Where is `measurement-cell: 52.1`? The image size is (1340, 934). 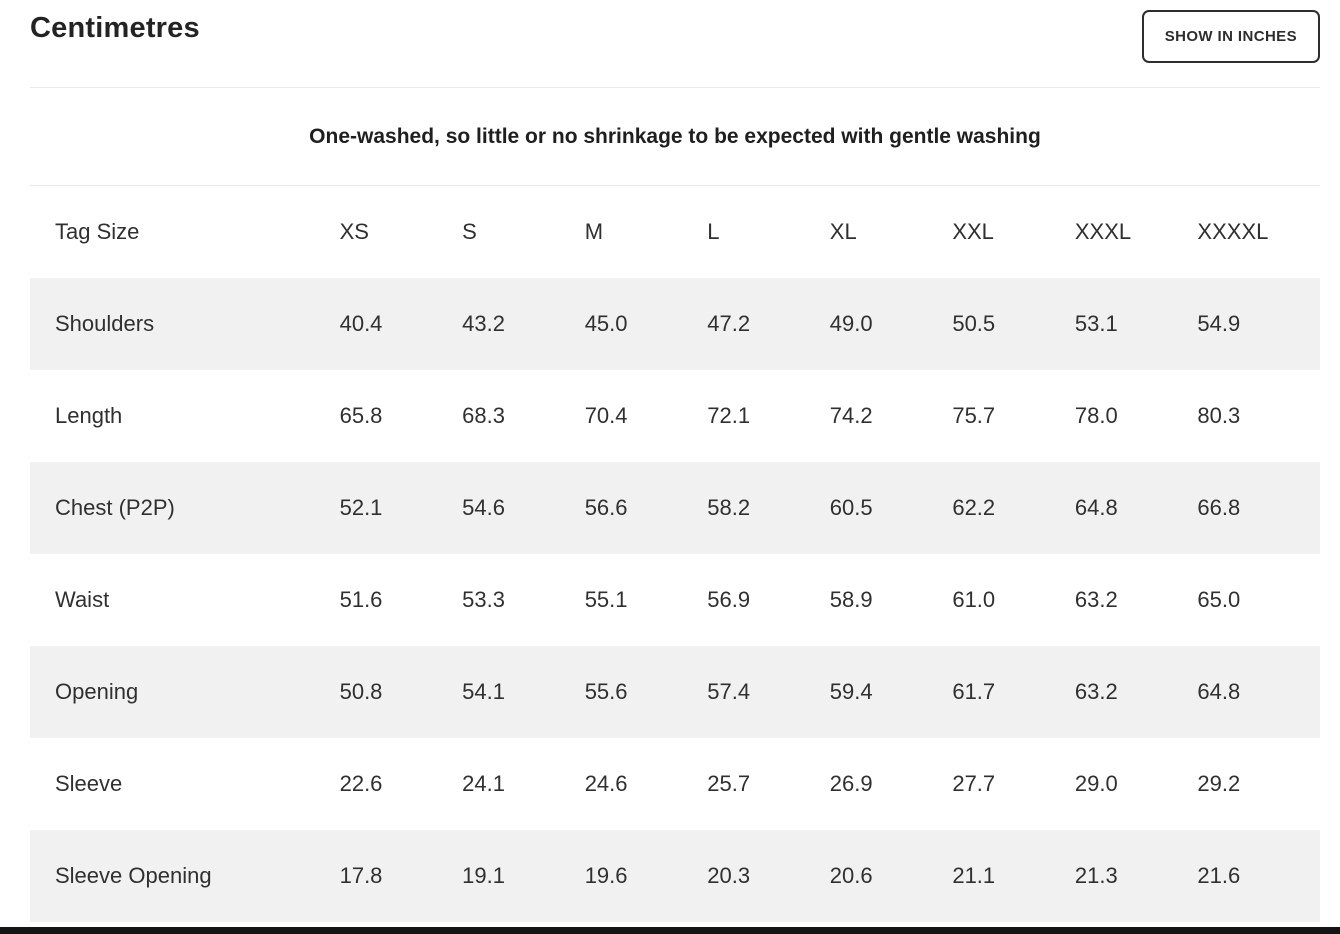 measurement-cell: 52.1 is located at coordinates (361, 507).